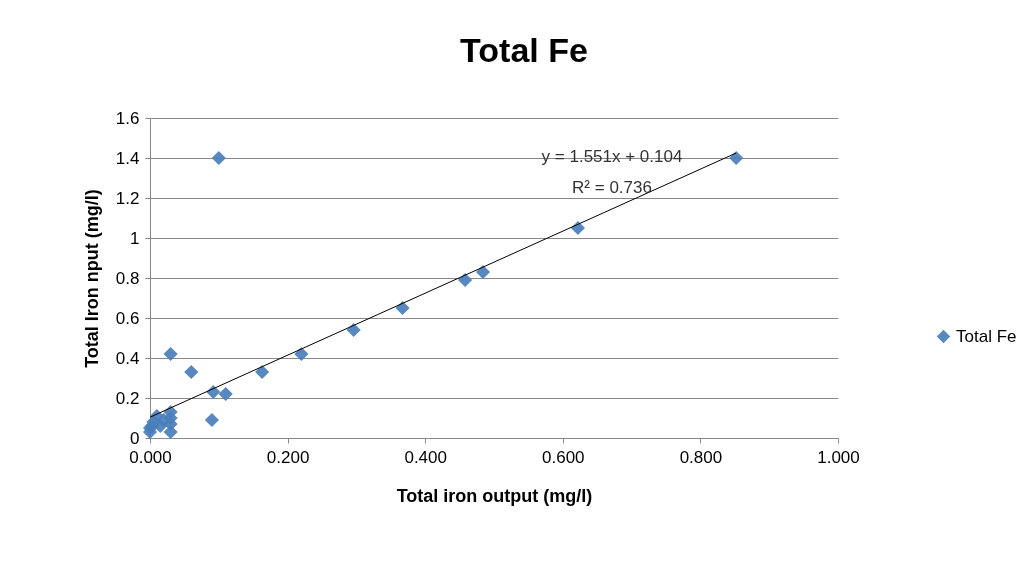 Image resolution: width=1035 pixels, height=578 pixels. What do you see at coordinates (494, 495) in the screenshot?
I see `x-axis-title: Total iron output (mg/l)` at bounding box center [494, 495].